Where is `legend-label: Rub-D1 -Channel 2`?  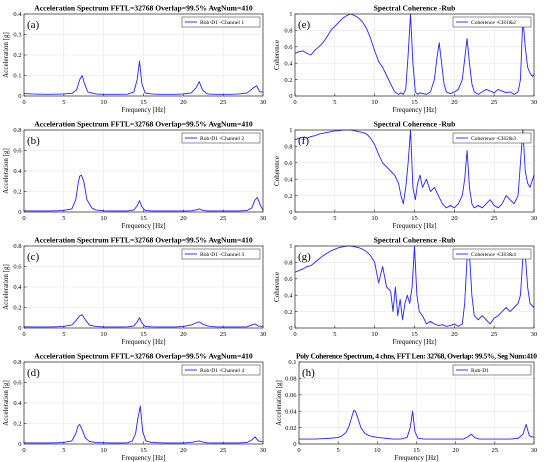
legend-label: Rub-D1 -Channel 2 is located at coordinates (222, 139).